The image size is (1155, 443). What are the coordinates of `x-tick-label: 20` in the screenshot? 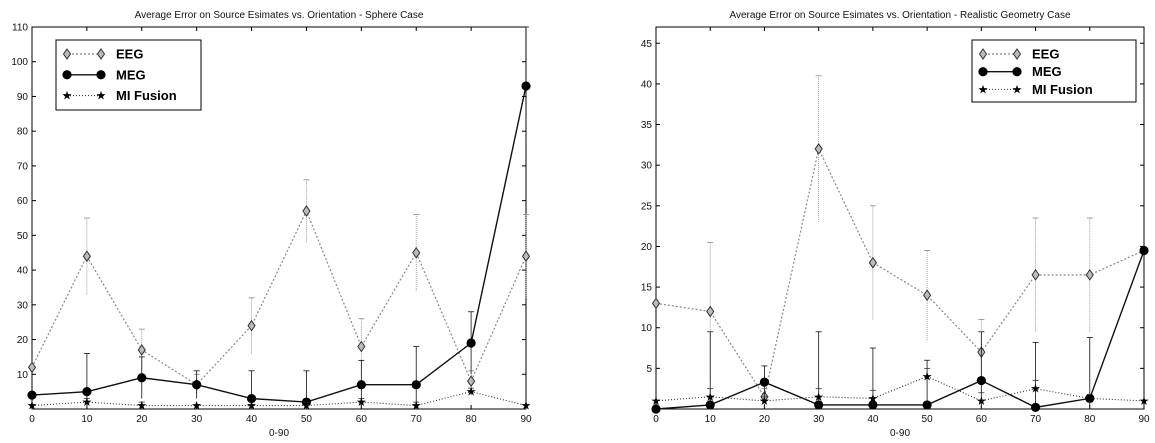 It's located at (765, 419).